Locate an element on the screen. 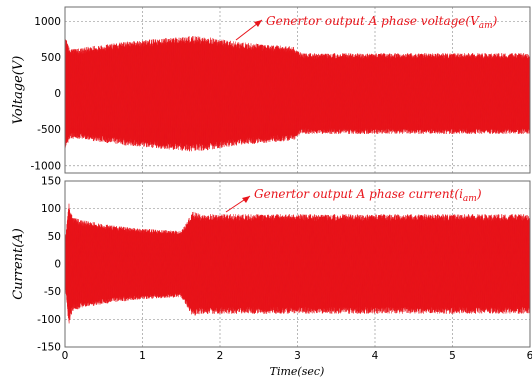 The width and height of the screenshot is (532, 383). current-y-axis-label-main: Current is located at coordinates (18, 273).